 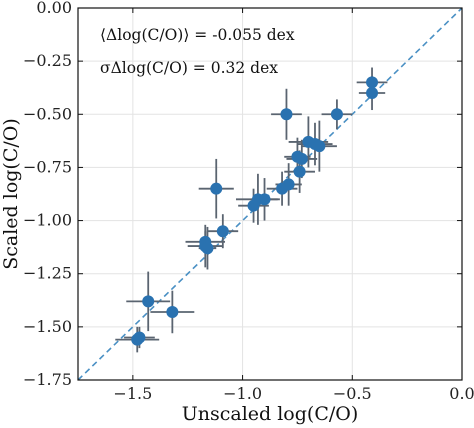 What do you see at coordinates (11, 194) in the screenshot?
I see `y-axis-label: Scaled log(C/O)` at bounding box center [11, 194].